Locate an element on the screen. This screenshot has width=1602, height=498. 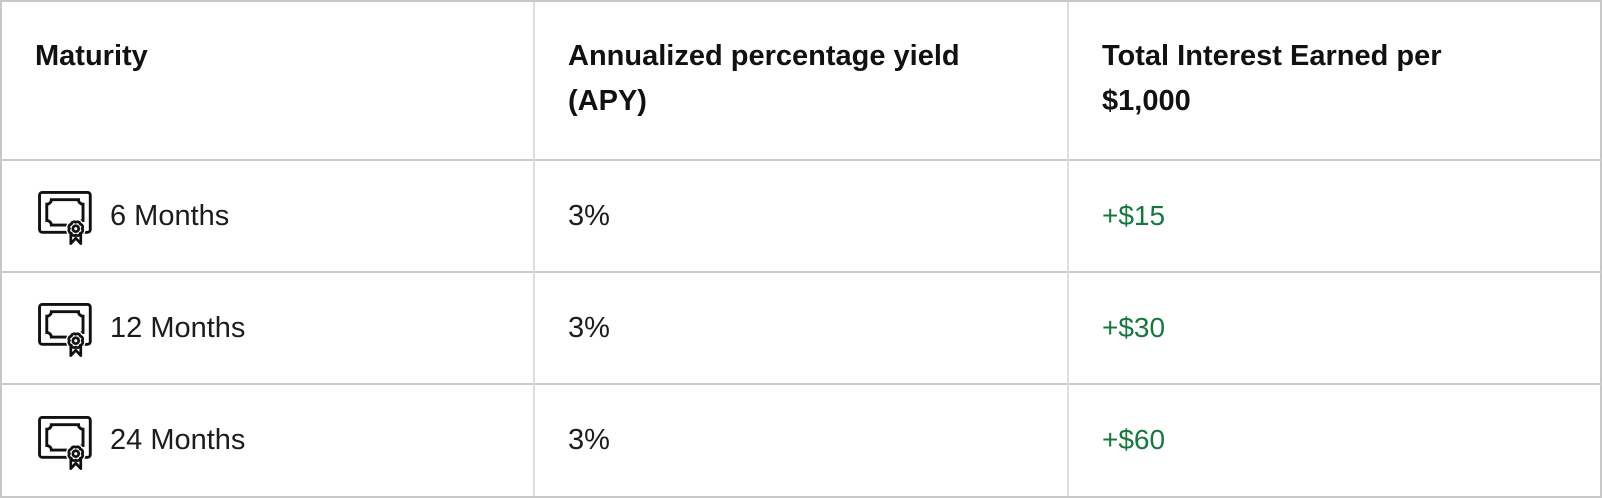
interest-cell: +$60 is located at coordinates (1334, 439).